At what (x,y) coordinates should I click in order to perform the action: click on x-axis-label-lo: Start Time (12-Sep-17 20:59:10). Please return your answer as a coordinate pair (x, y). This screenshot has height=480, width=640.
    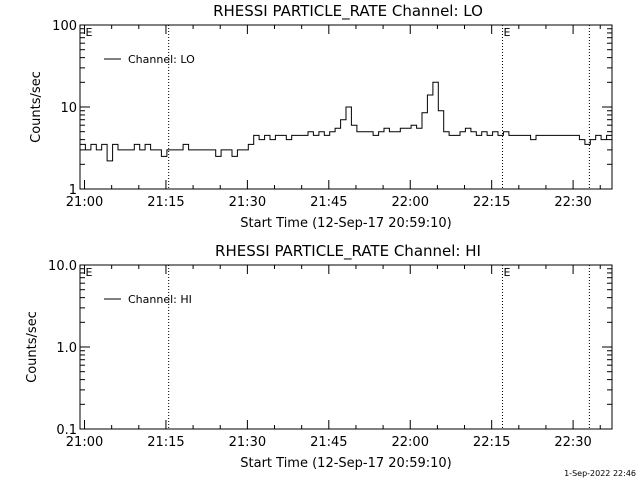
    Looking at the image, I should click on (345, 223).